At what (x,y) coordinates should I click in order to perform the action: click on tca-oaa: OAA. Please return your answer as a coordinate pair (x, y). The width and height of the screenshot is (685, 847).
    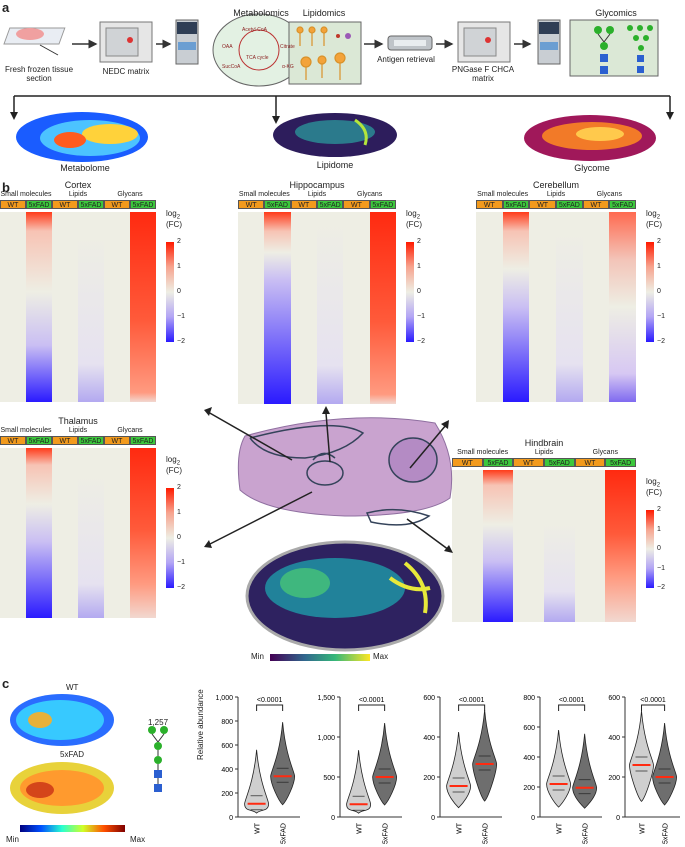
    Looking at the image, I should click on (227, 47).